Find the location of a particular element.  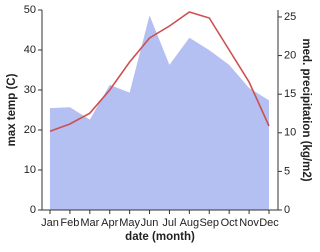

y2-tick-label: 15 is located at coordinates (290, 94).